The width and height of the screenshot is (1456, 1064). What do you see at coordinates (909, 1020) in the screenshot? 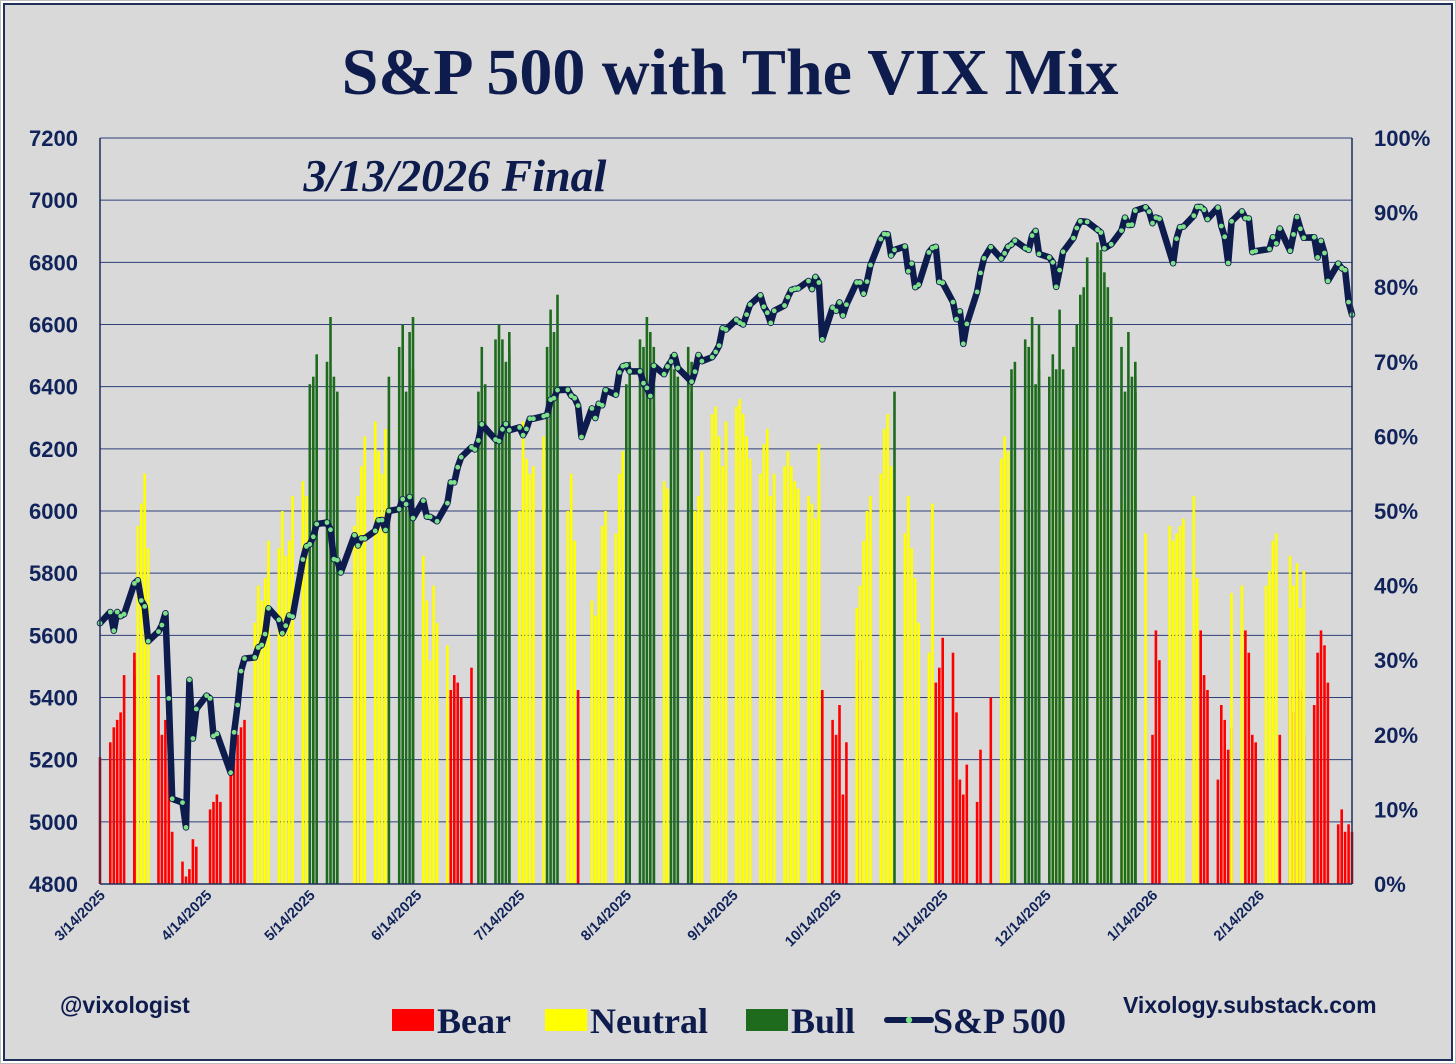
I see `legend-swatch-sp500-marker` at bounding box center [909, 1020].